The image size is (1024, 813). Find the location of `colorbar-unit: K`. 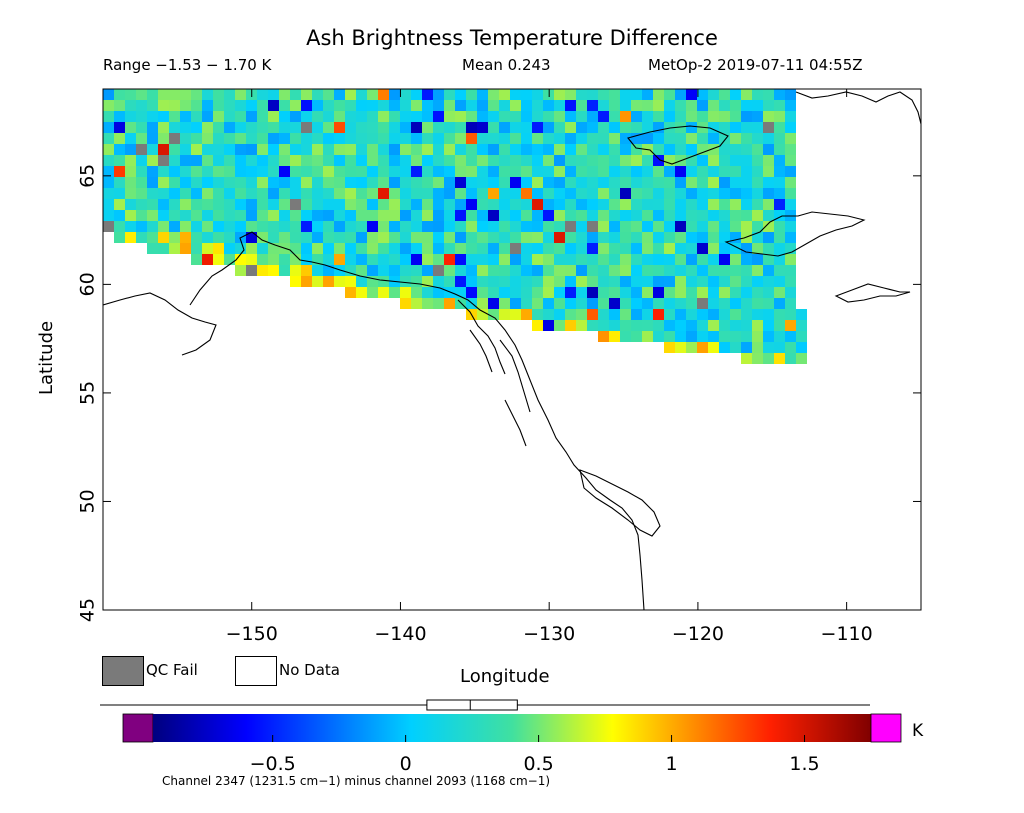

colorbar-unit: K is located at coordinates (918, 731).